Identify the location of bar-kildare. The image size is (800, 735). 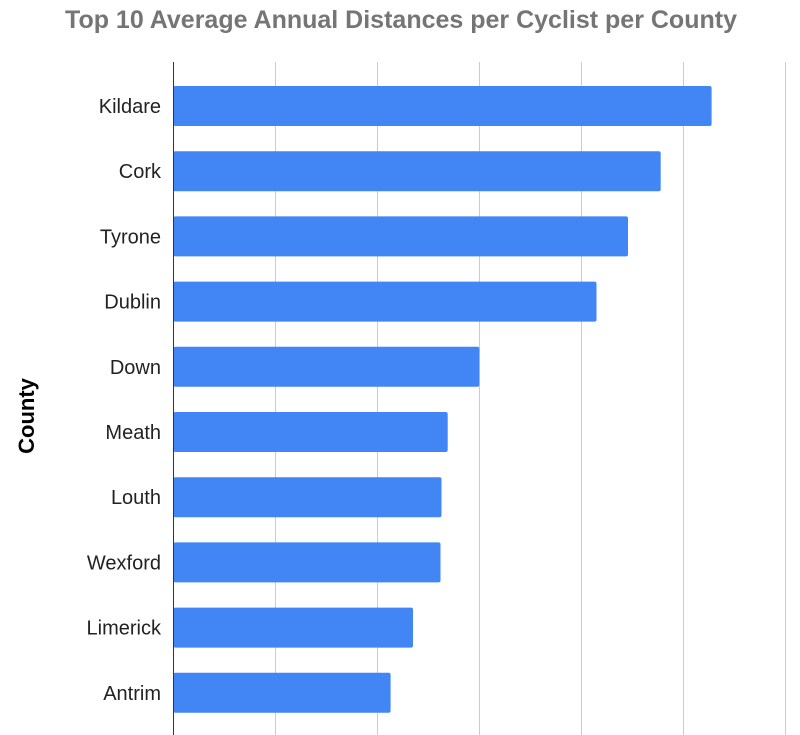
(442, 106).